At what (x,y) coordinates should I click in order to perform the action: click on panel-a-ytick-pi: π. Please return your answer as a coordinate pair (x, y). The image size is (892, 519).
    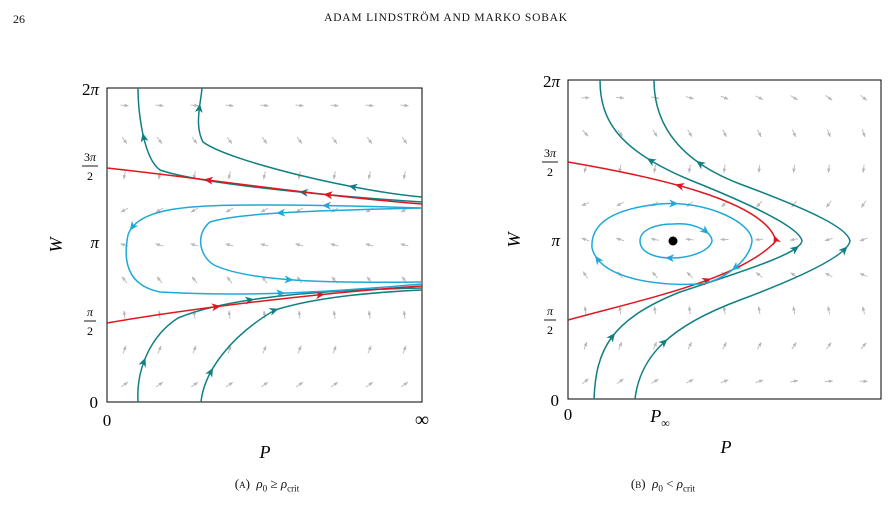
    Looking at the image, I should click on (94, 242).